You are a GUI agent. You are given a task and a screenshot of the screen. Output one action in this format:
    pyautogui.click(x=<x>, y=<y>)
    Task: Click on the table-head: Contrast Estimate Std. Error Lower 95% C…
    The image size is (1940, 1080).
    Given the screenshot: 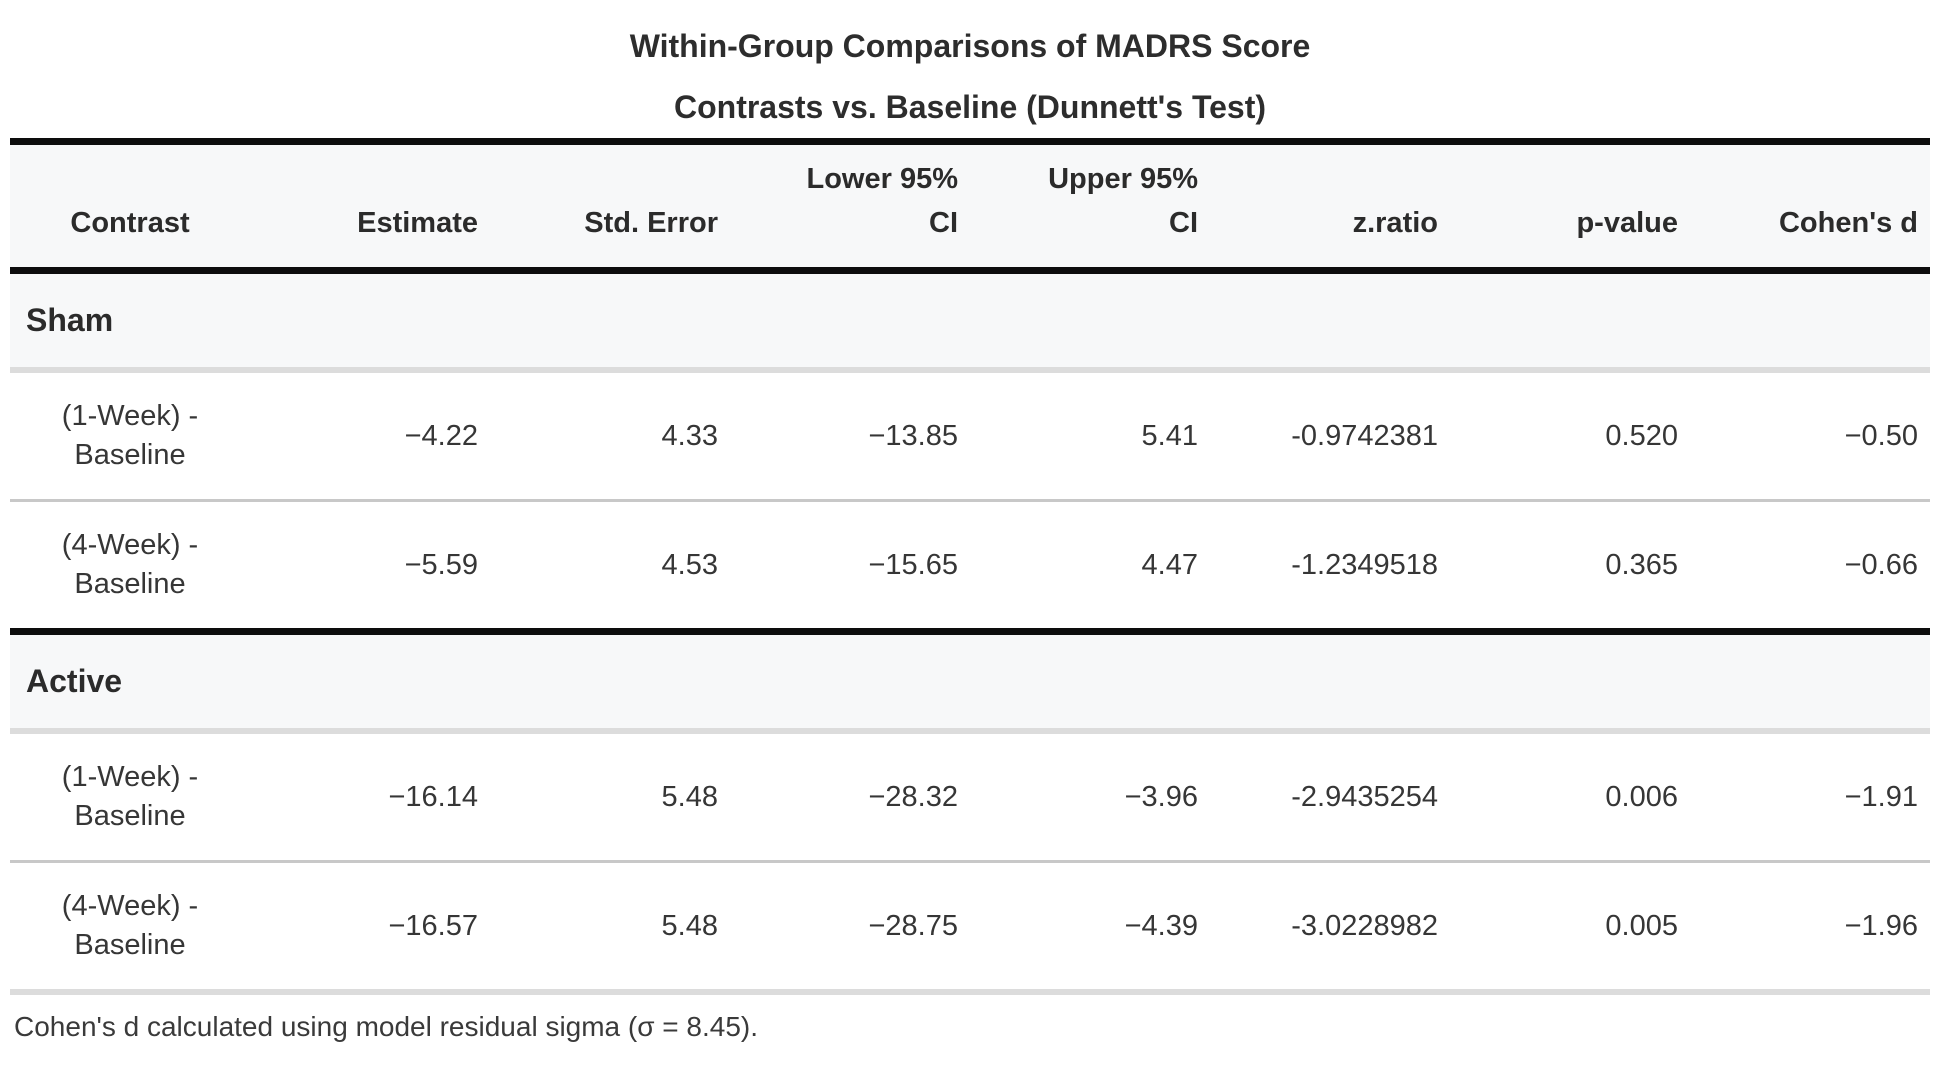 What is the action you would take?
    pyautogui.click(x=970, y=206)
    